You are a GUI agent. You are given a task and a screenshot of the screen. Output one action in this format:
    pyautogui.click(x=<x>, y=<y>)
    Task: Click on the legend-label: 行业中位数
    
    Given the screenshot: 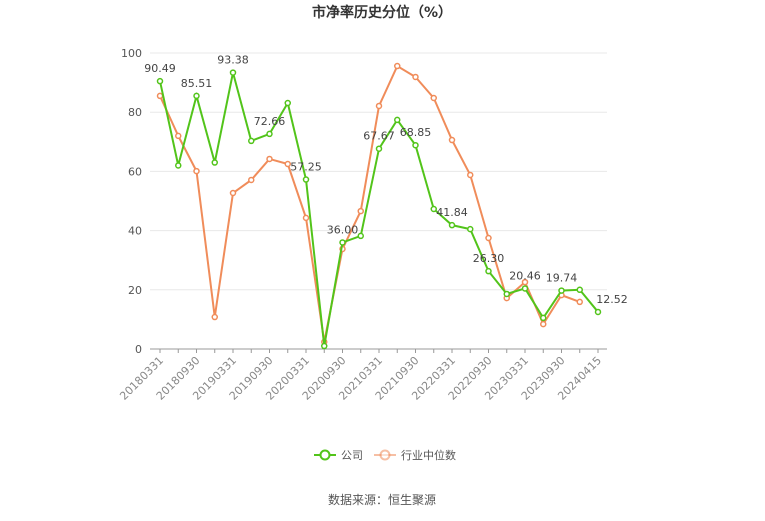 What is the action you would take?
    pyautogui.click(x=428, y=455)
    